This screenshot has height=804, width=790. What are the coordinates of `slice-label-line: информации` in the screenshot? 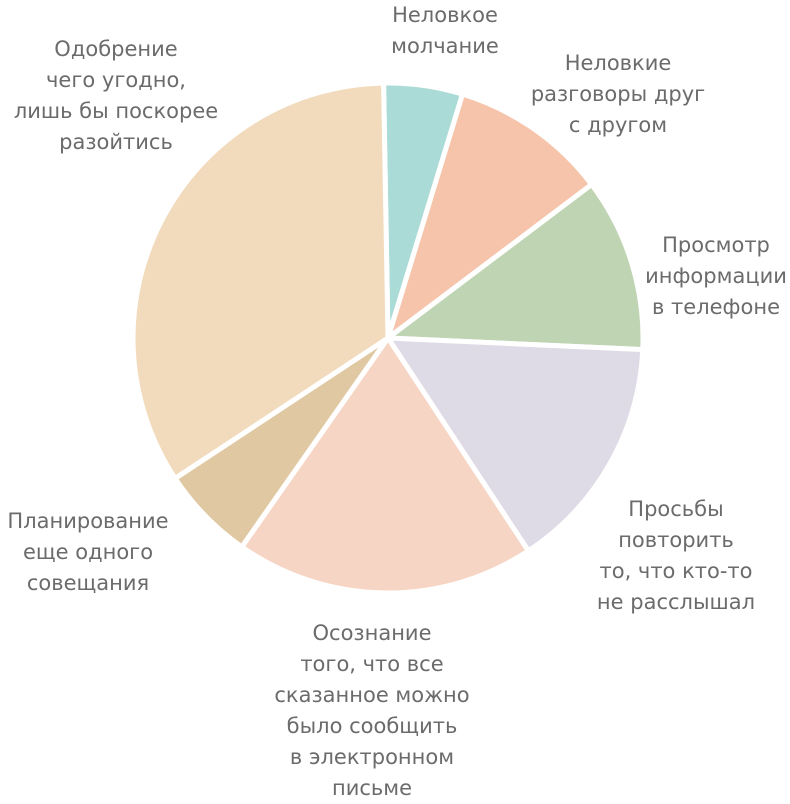 It's located at (716, 276).